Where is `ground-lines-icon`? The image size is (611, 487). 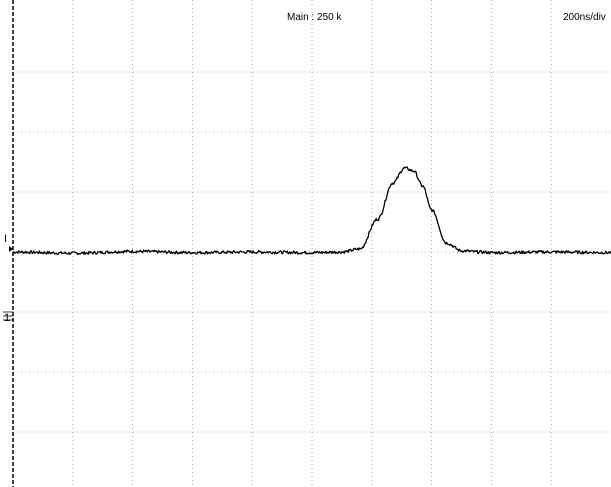
ground-lines-icon is located at coordinates (8, 316).